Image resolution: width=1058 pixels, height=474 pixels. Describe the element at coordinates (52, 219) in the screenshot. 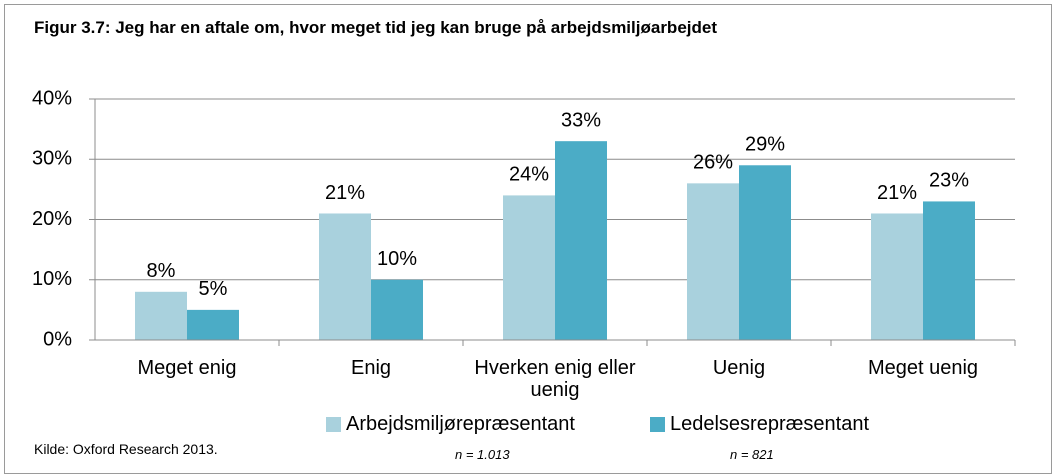

I see `y-tick-label: 20%` at that location.